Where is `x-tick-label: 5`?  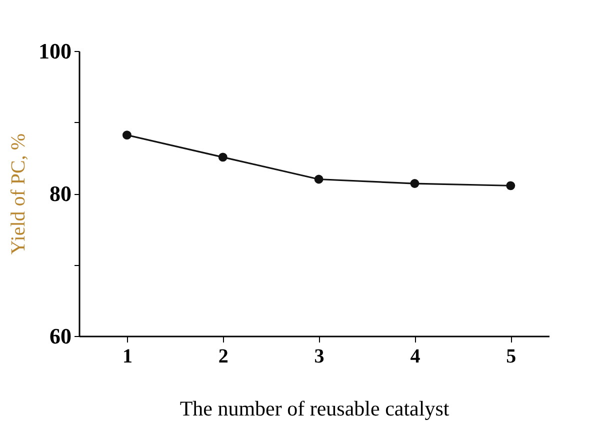
x-tick-label: 5 is located at coordinates (511, 357).